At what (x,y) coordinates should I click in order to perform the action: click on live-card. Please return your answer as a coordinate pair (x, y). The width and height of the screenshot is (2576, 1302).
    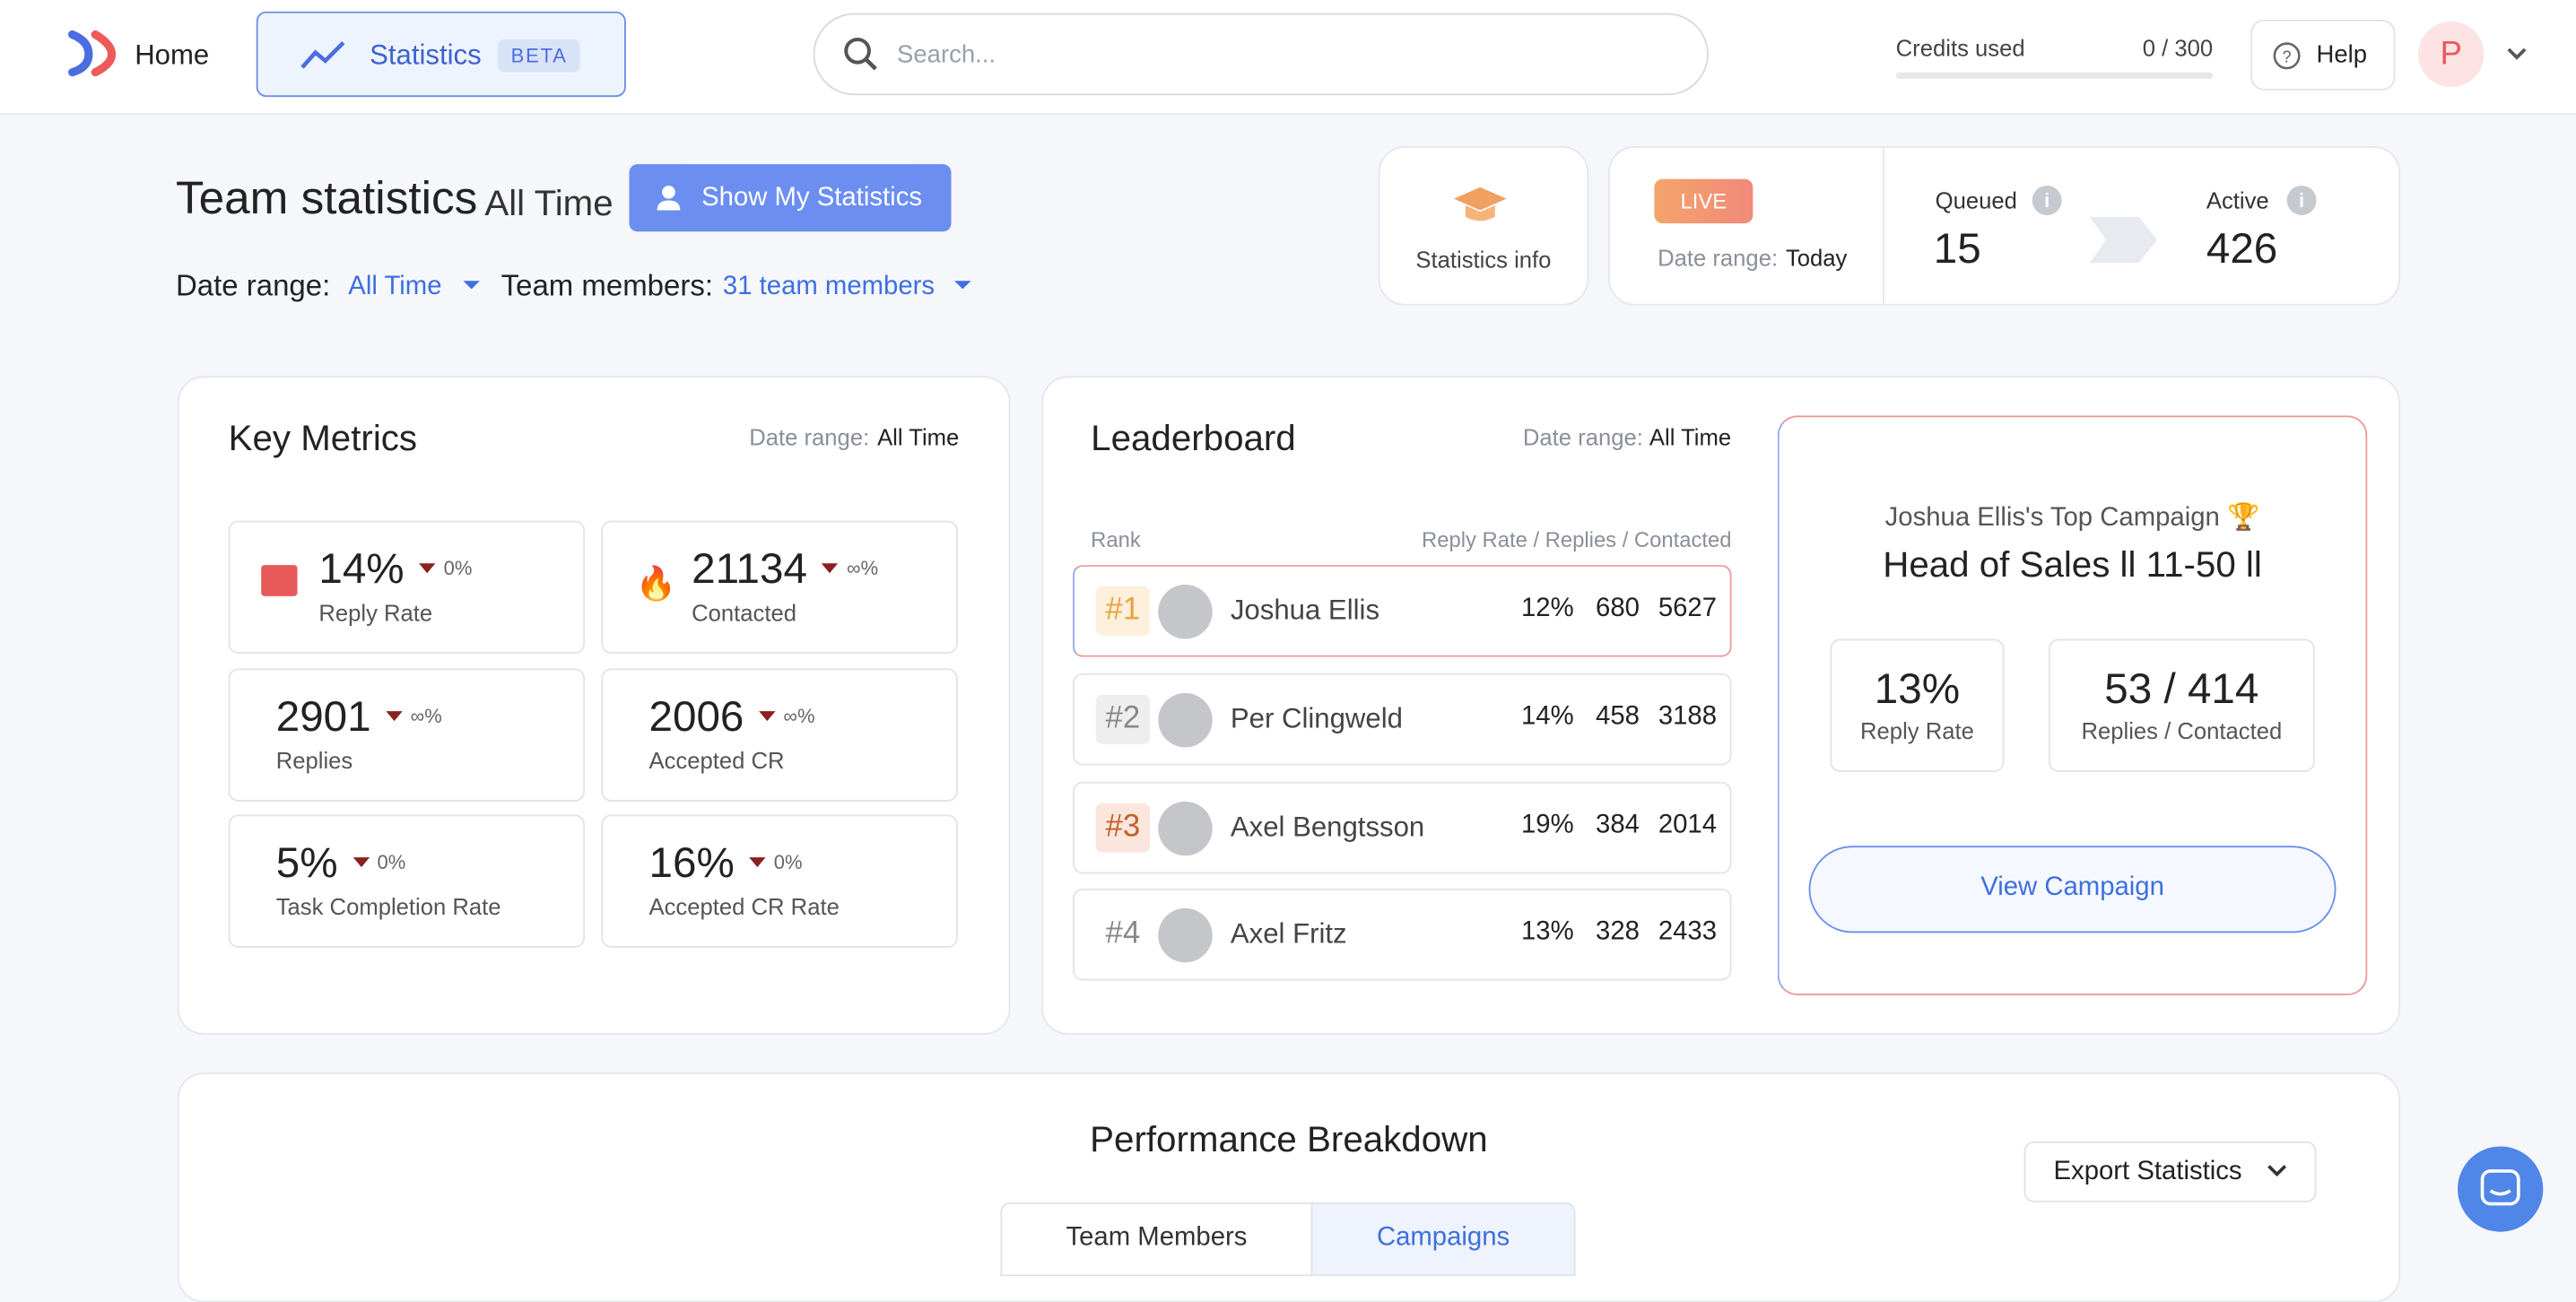
    Looking at the image, I should click on (2004, 226).